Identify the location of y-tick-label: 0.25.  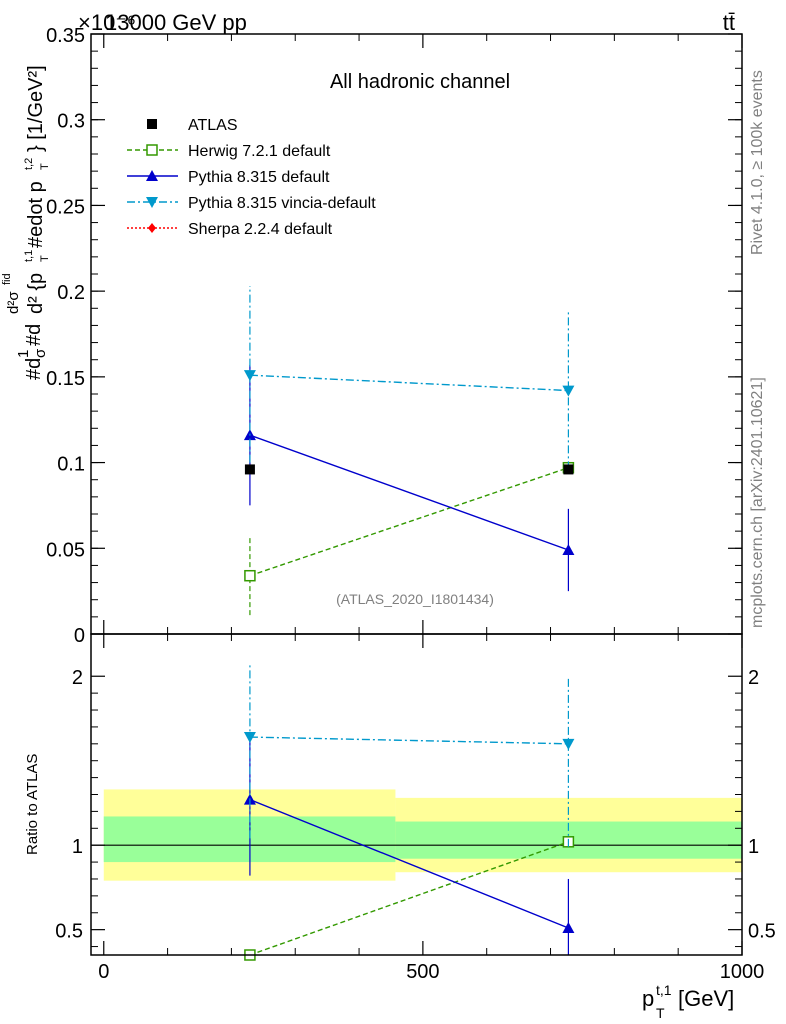
(65, 207).